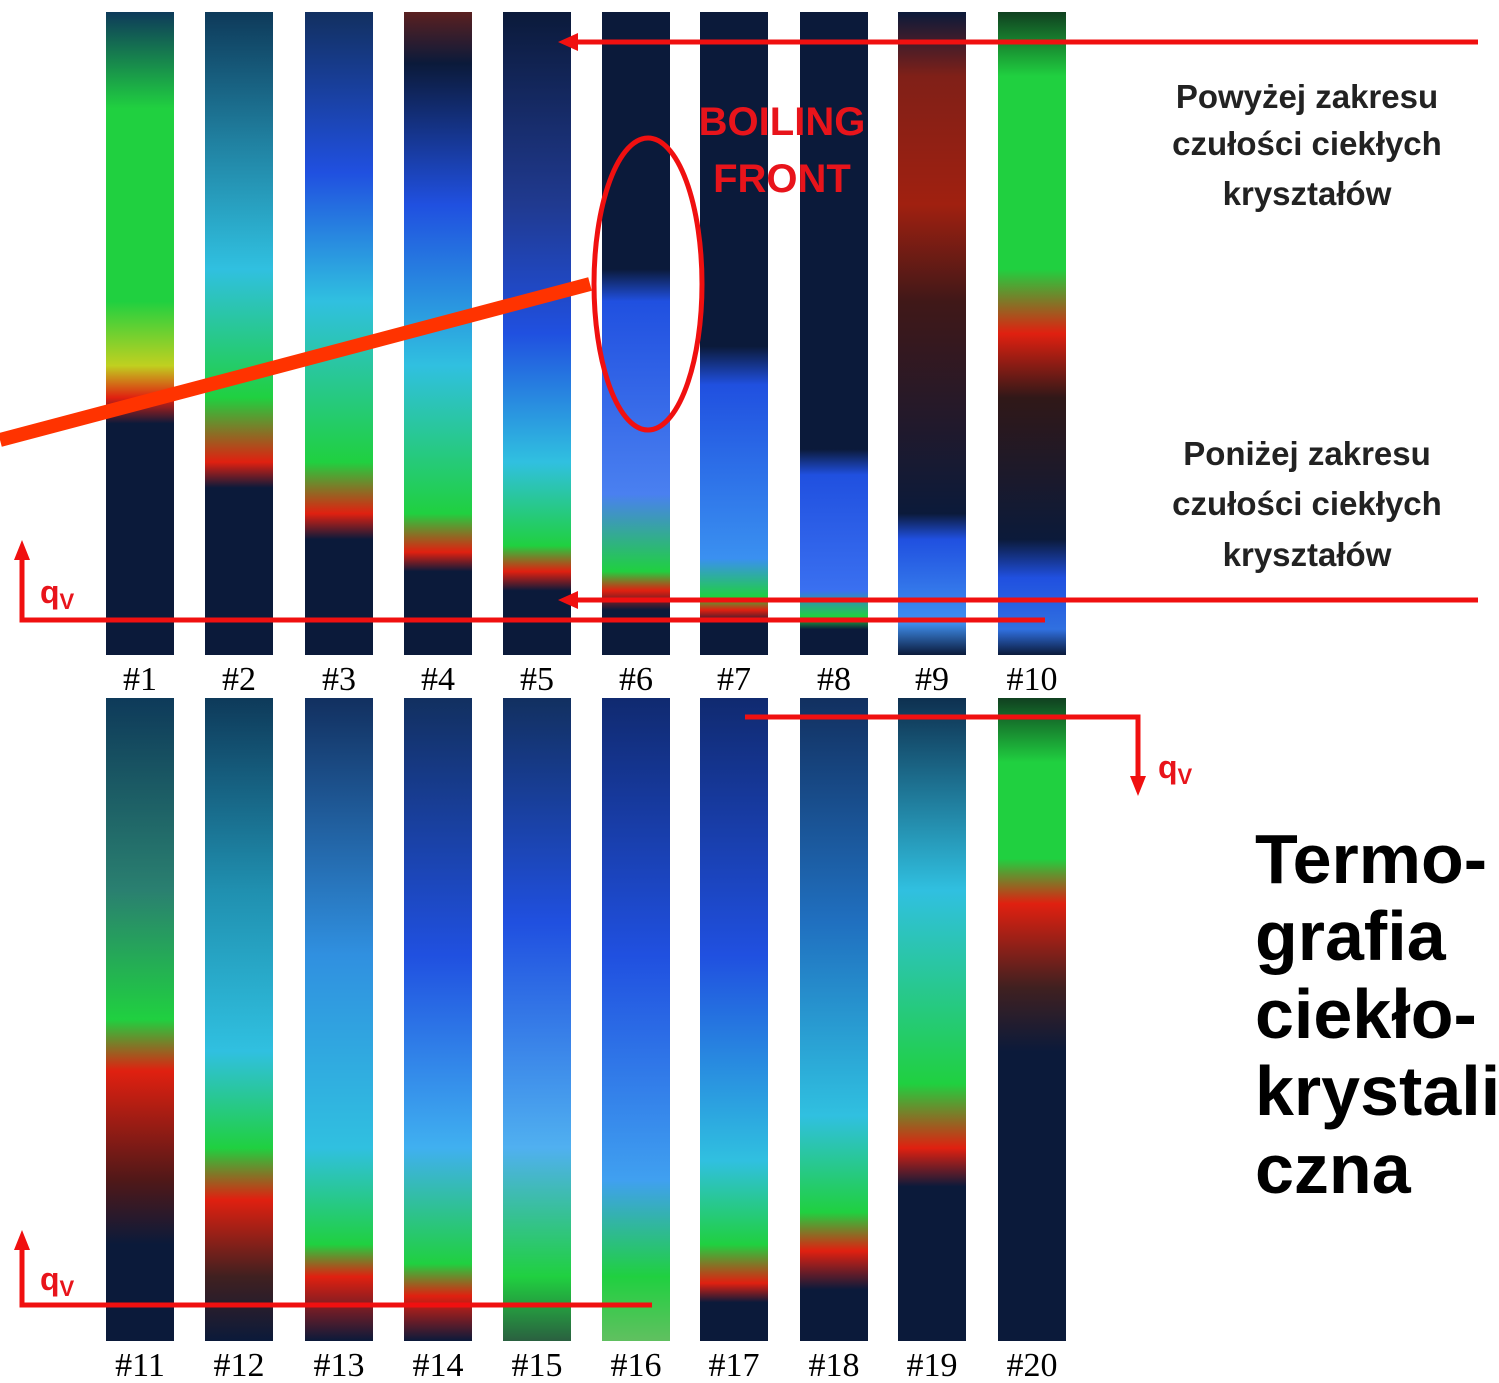 The image size is (1499, 1383). What do you see at coordinates (734, 1365) in the screenshot?
I see `strip-label: #17` at bounding box center [734, 1365].